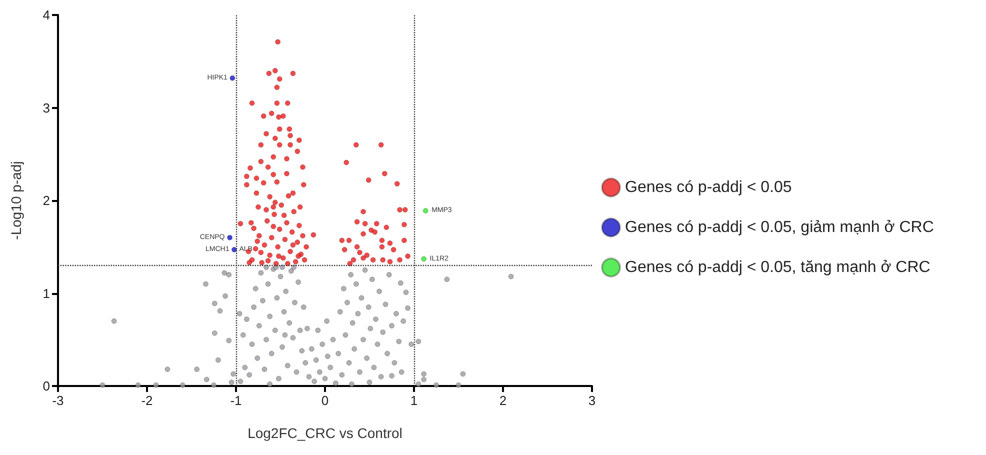 The image size is (986, 455). Describe the element at coordinates (236, 400) in the screenshot. I see `x-tick-label: -1` at that location.